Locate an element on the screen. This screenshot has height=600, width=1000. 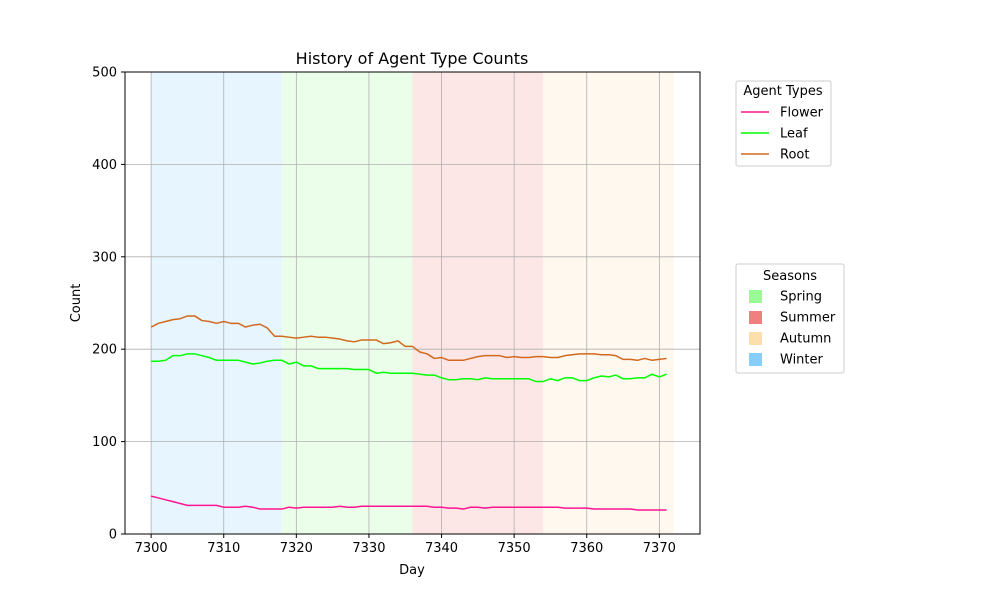
season-band-autumn is located at coordinates (608, 303).